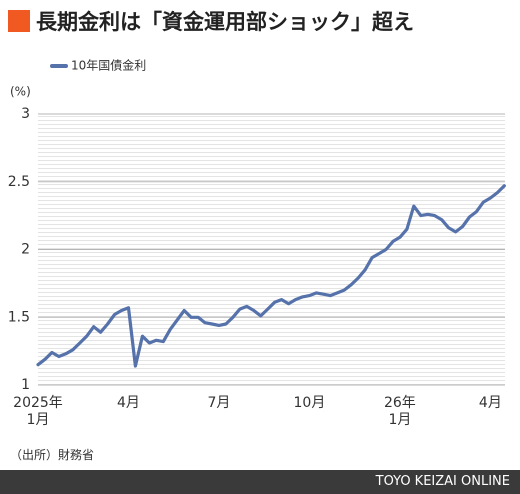 The image size is (520, 494). Describe the element at coordinates (19, 317) in the screenshot. I see `y-tick-label: 1.5` at that location.